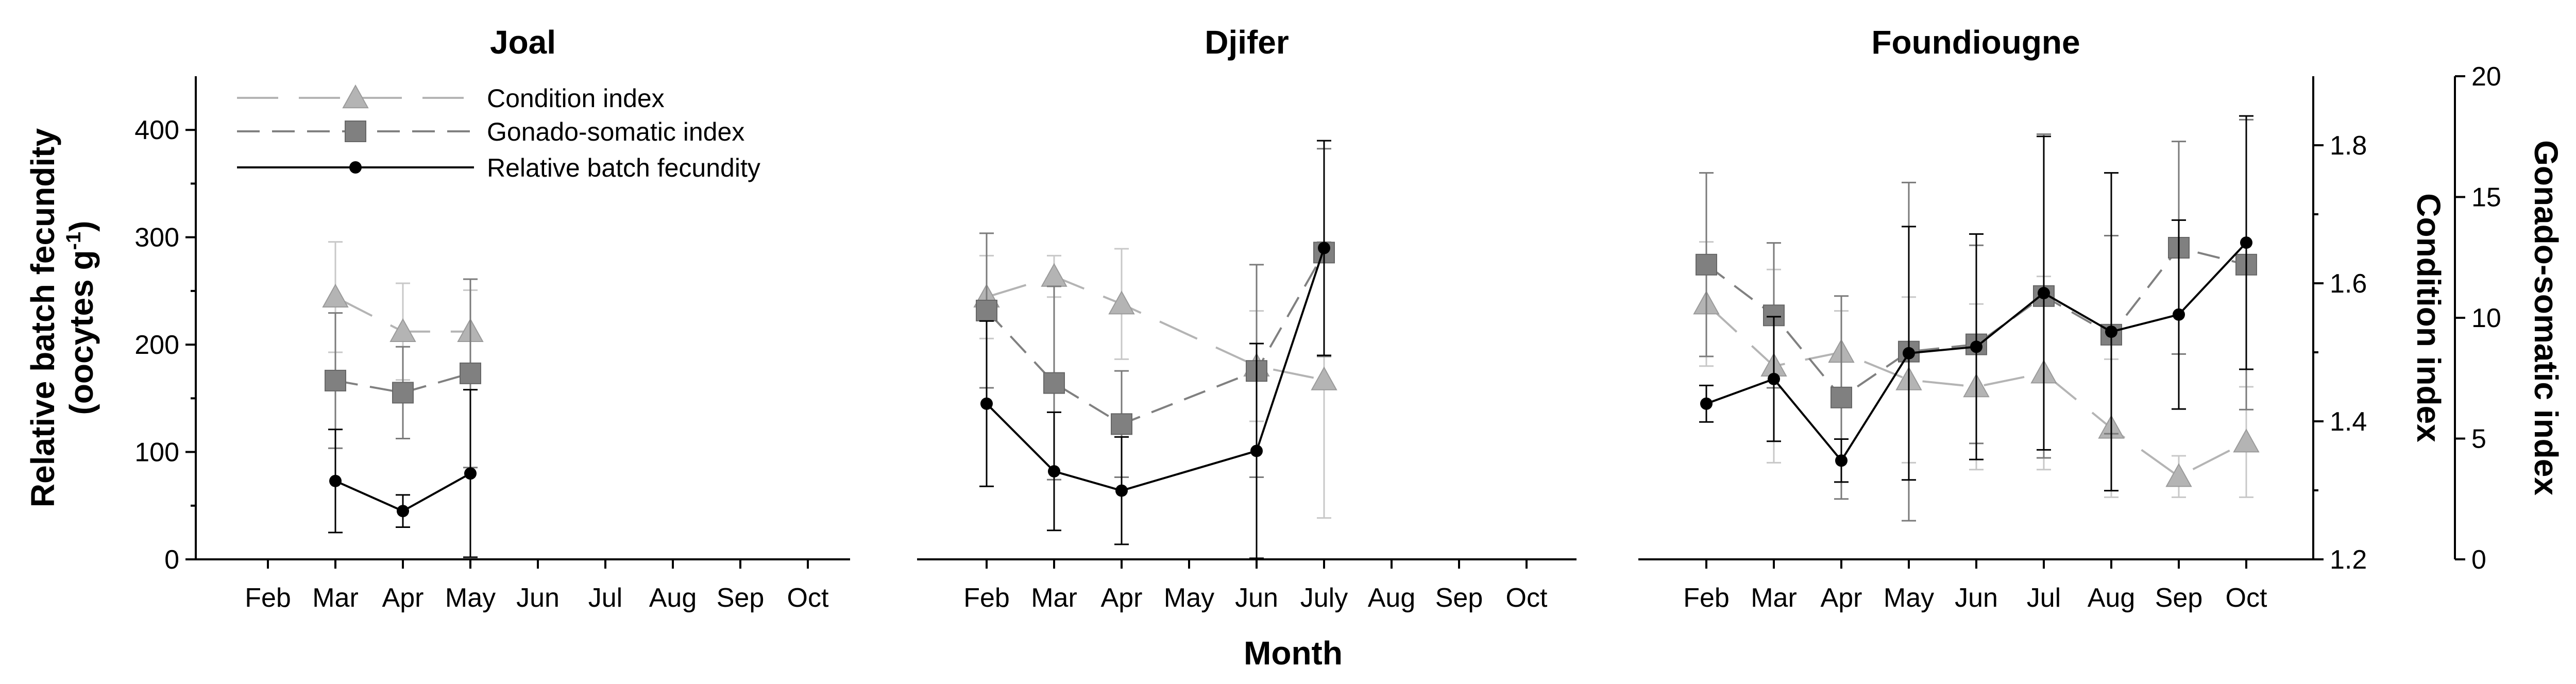 This screenshot has width=2576, height=684. I want to click on y-gsi-tick-label: 5, so click(2479, 439).